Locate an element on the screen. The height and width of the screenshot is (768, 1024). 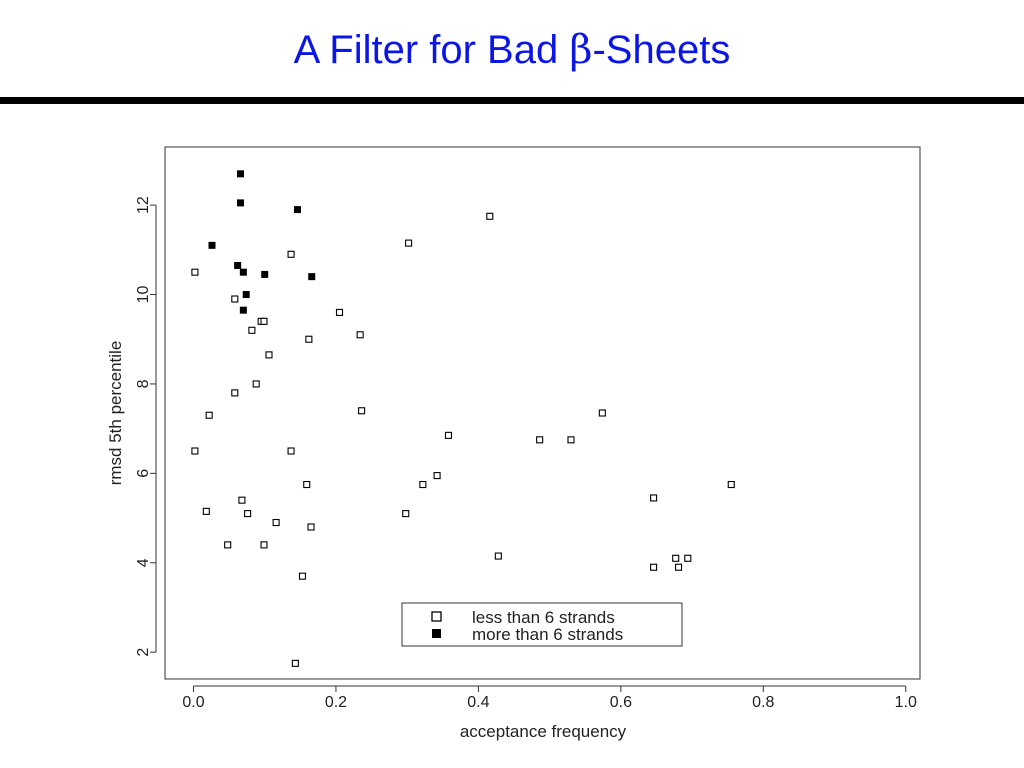
slide-title: A Filter for Bad β-Sheets is located at coordinates (512, 50).